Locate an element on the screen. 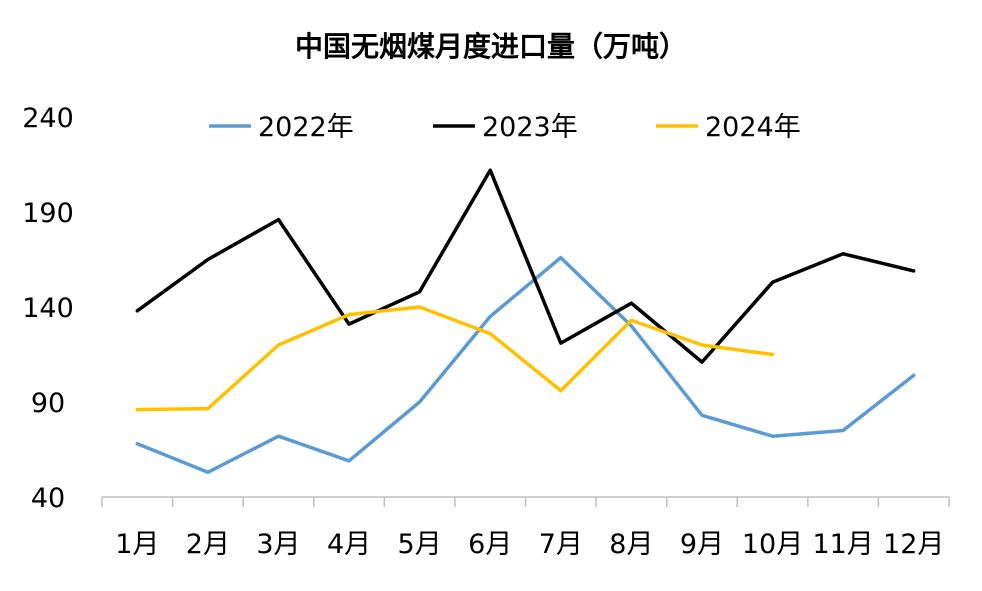  x-tick-label: 6月 is located at coordinates (490, 544).